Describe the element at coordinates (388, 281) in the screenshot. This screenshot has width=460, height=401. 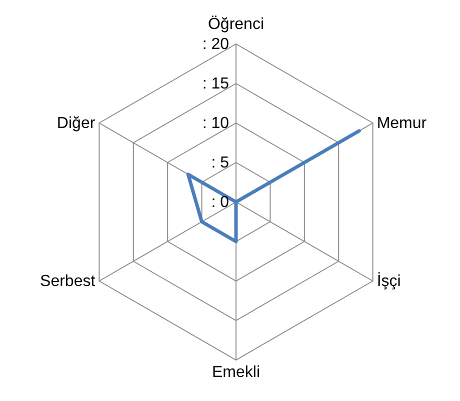
I see `spoke-label: İşçi` at that location.